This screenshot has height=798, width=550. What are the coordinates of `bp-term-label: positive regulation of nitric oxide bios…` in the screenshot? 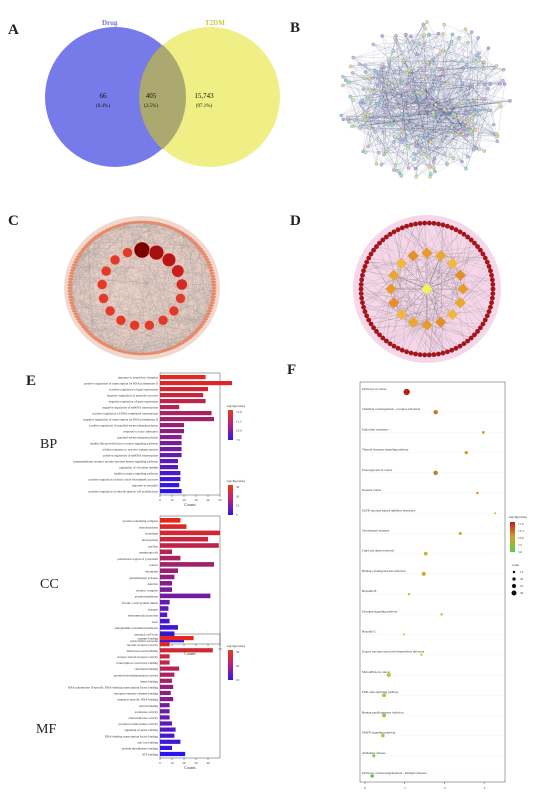 It's located at (124, 480).